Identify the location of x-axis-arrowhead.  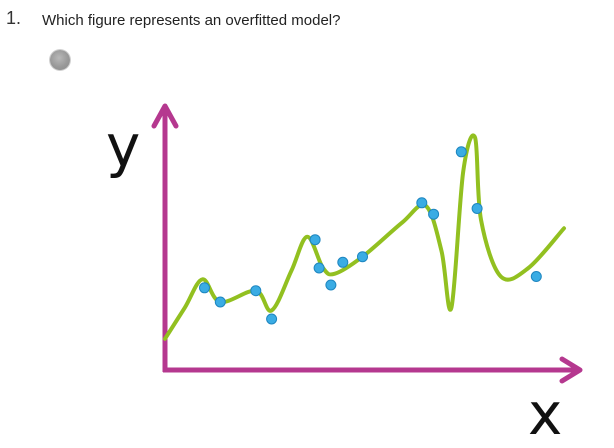
(571, 370).